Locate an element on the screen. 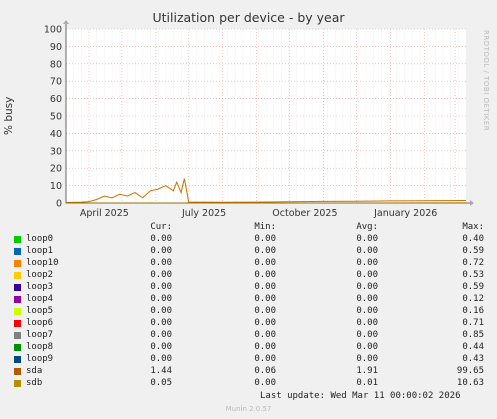 Image resolution: width=497 pixels, height=419 pixels. y-tick-label: 90 is located at coordinates (56, 47).